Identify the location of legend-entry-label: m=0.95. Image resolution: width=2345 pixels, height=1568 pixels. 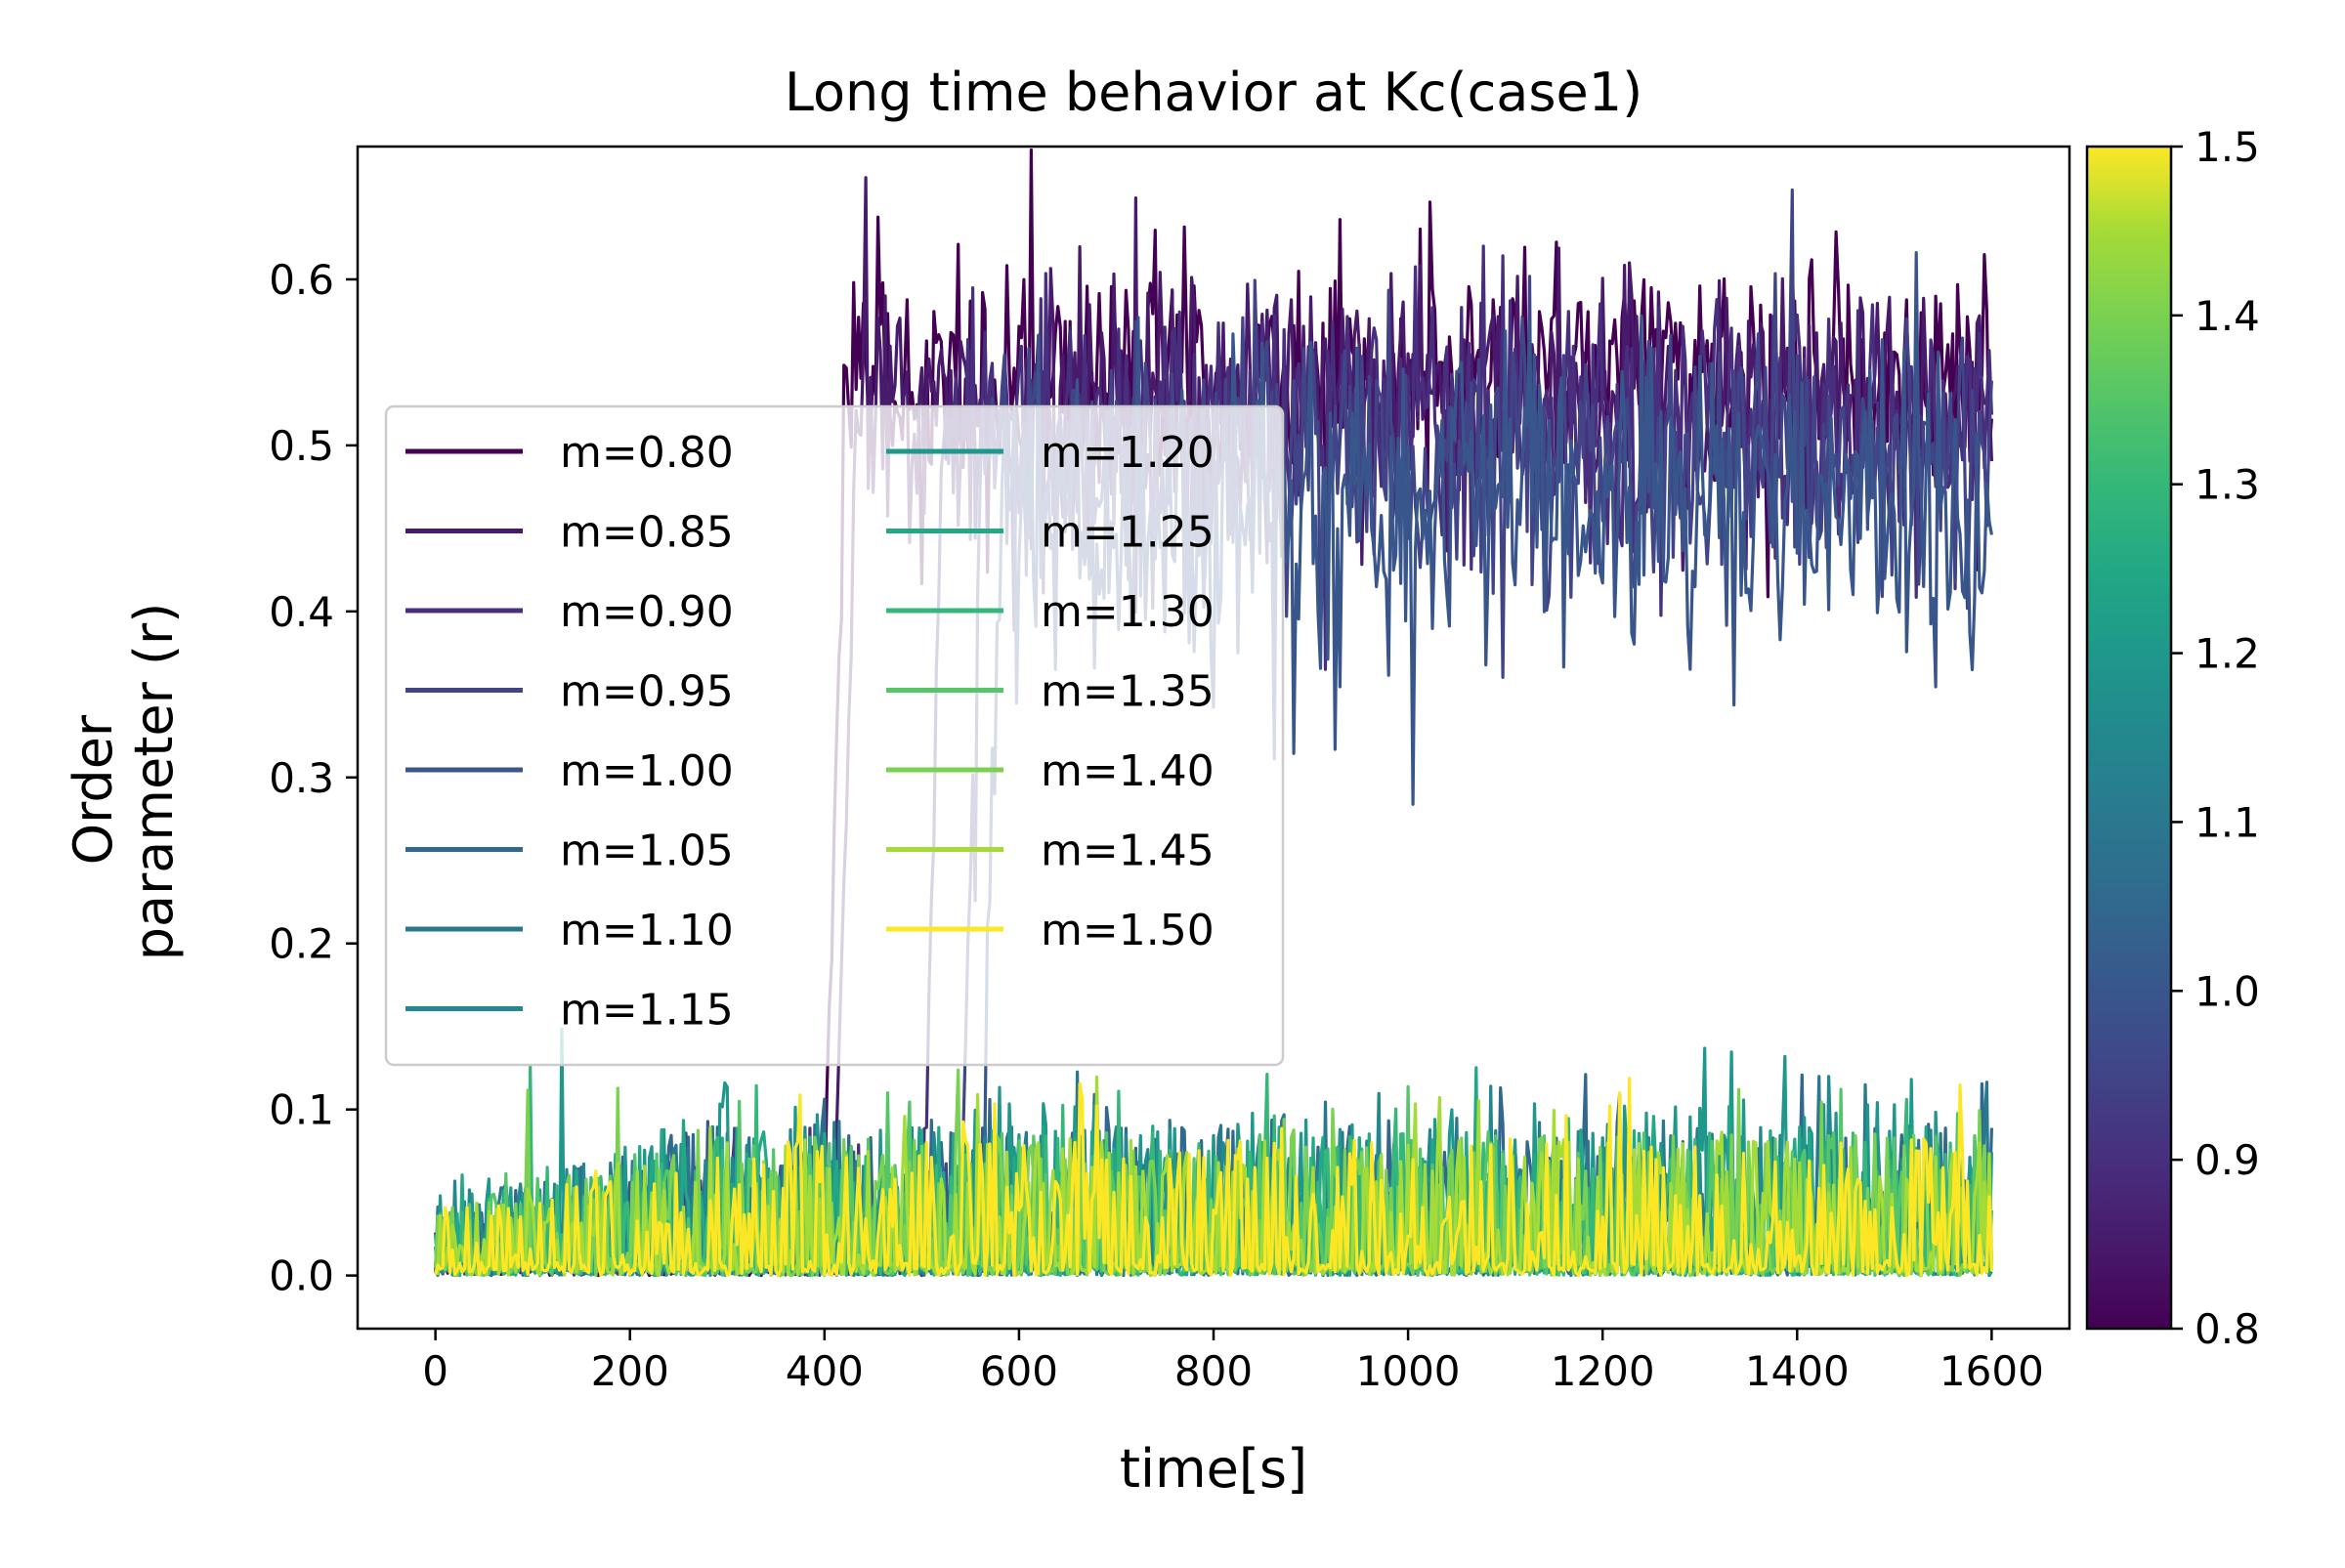
(647, 692).